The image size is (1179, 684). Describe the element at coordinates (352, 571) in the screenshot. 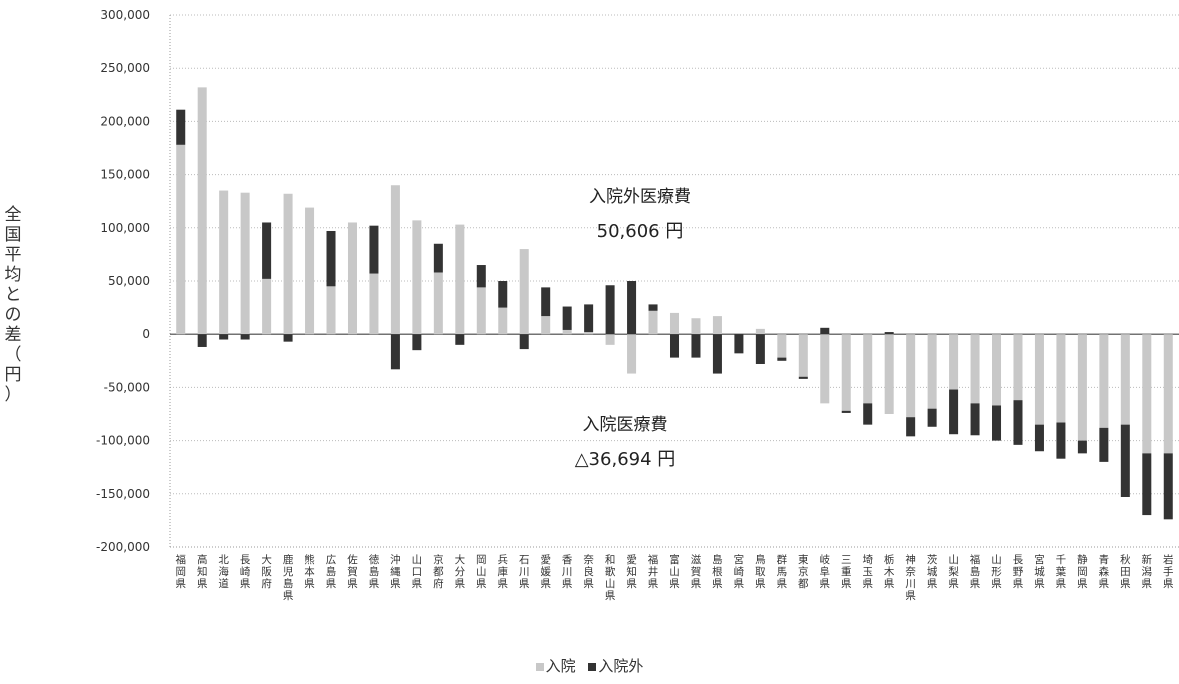

I see `x-tick-label: 佐賀県` at that location.